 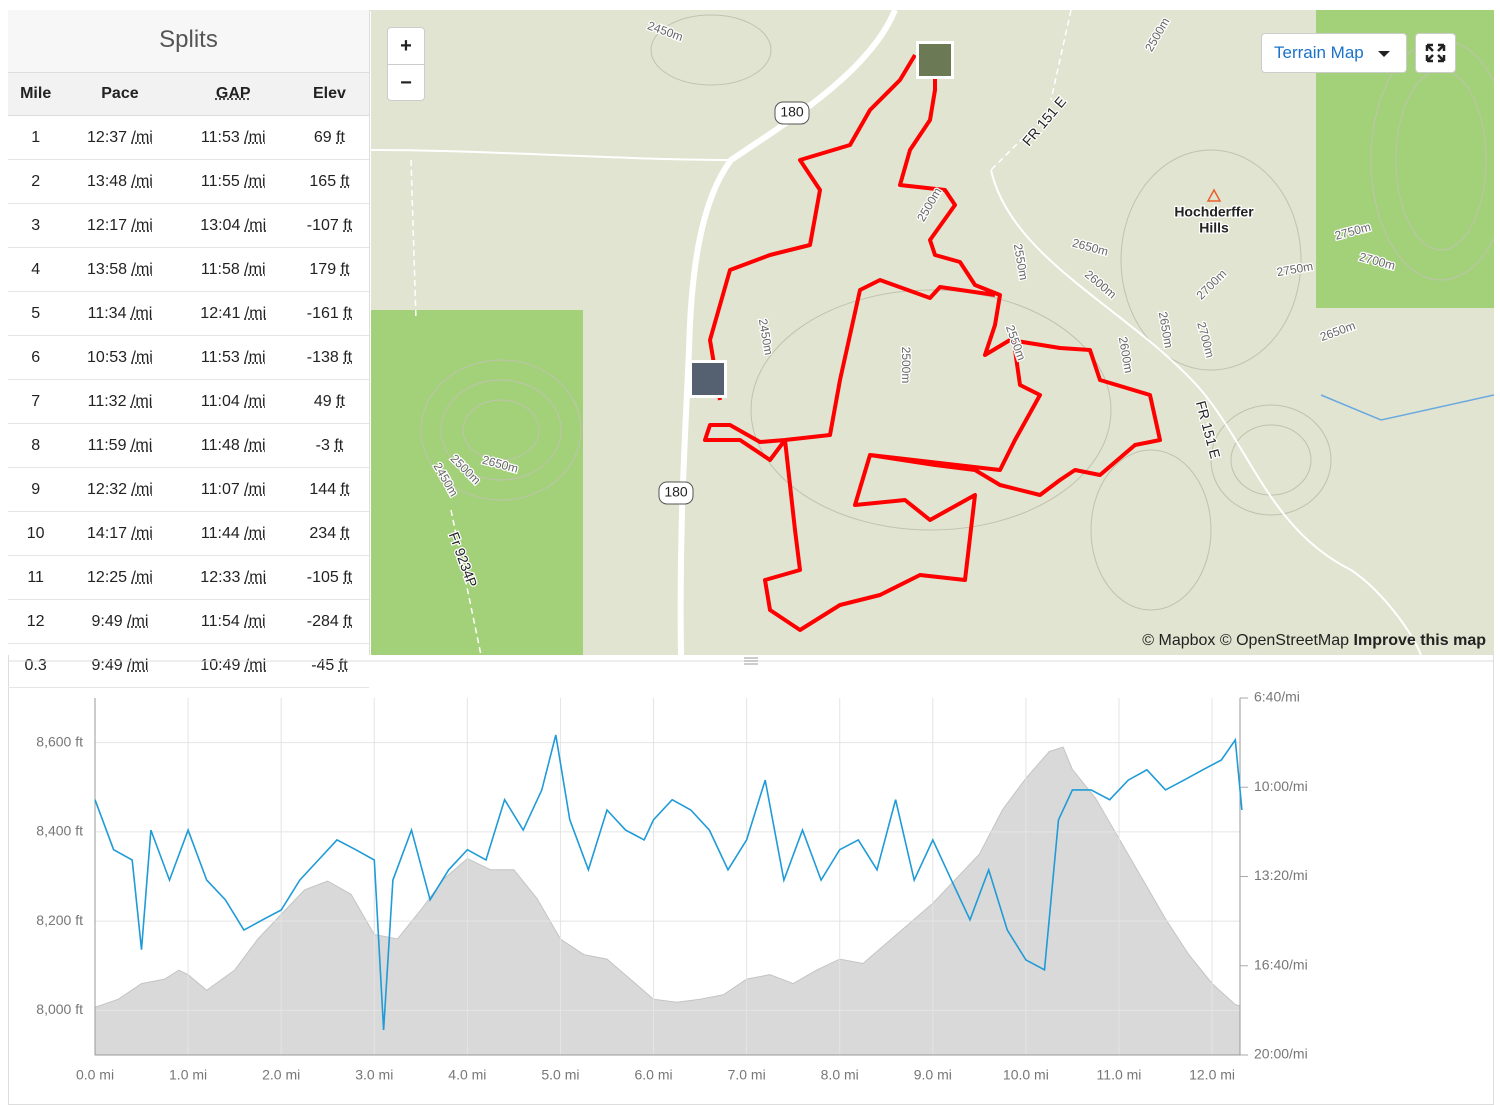 I want to click on split-cell: 69 ft, so click(x=329, y=137).